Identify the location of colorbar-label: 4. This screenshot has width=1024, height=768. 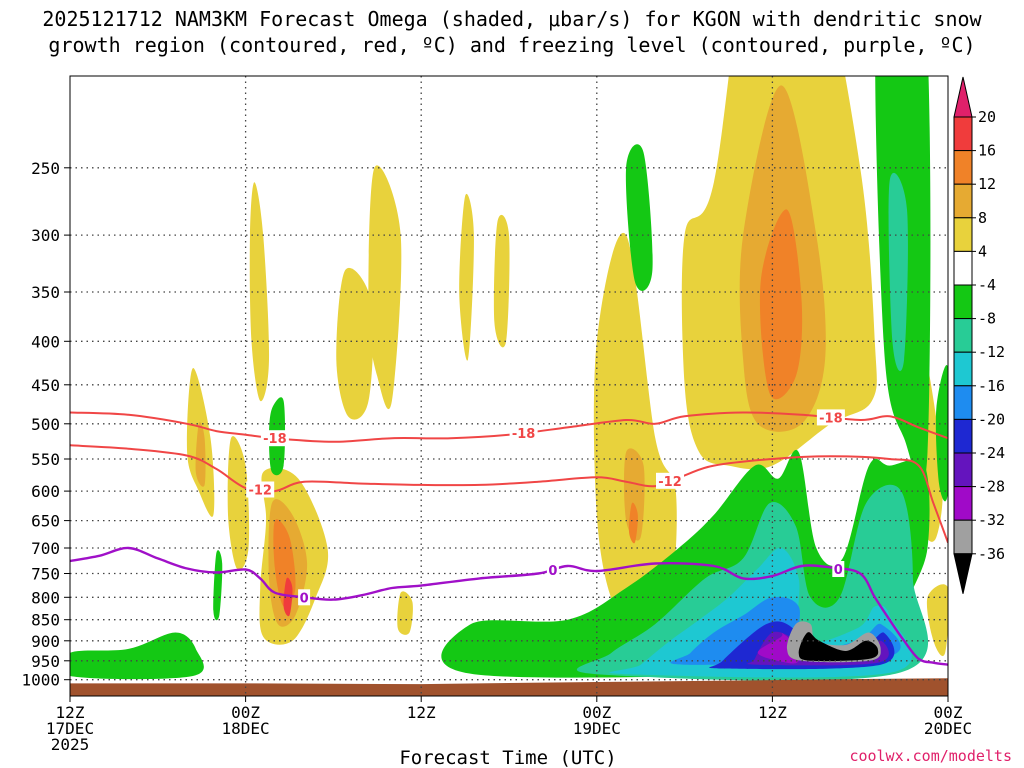
(982, 251).